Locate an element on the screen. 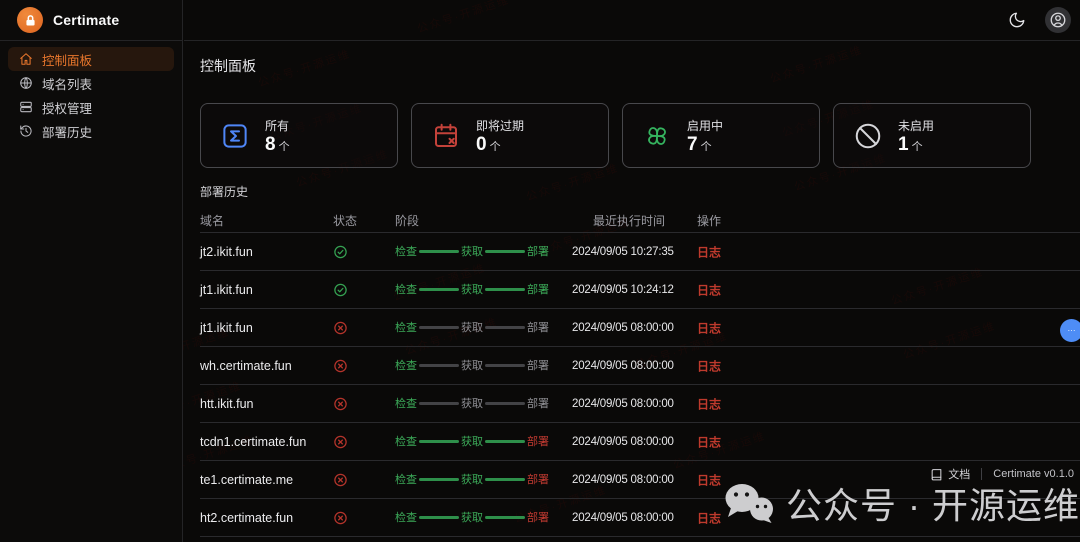  stat-card-value: 0 is located at coordinates (481, 144).